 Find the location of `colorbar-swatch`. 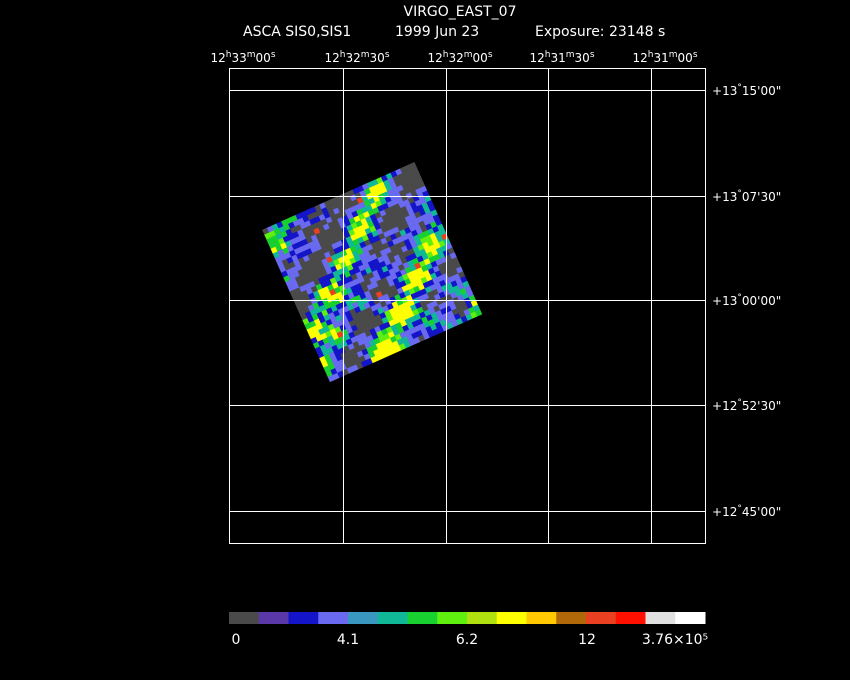

colorbar-swatch is located at coordinates (244, 618).